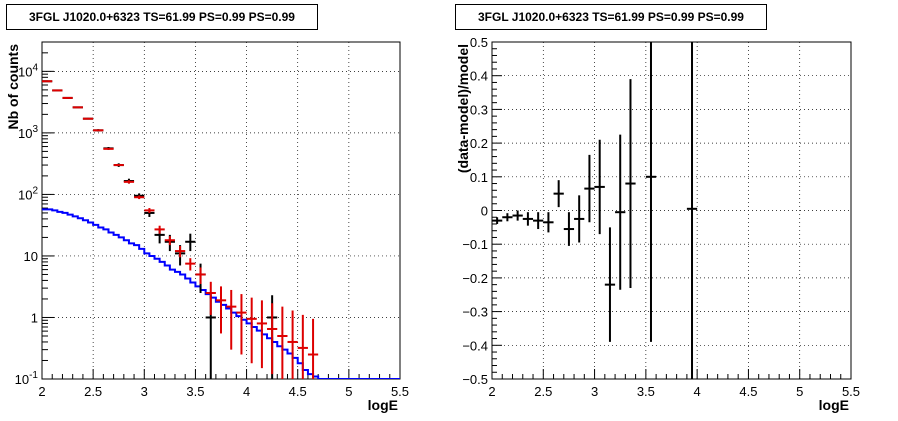 This screenshot has width=898, height=421. What do you see at coordinates (491, 391) in the screenshot?
I see `p1-x-tick-label: 2` at bounding box center [491, 391].